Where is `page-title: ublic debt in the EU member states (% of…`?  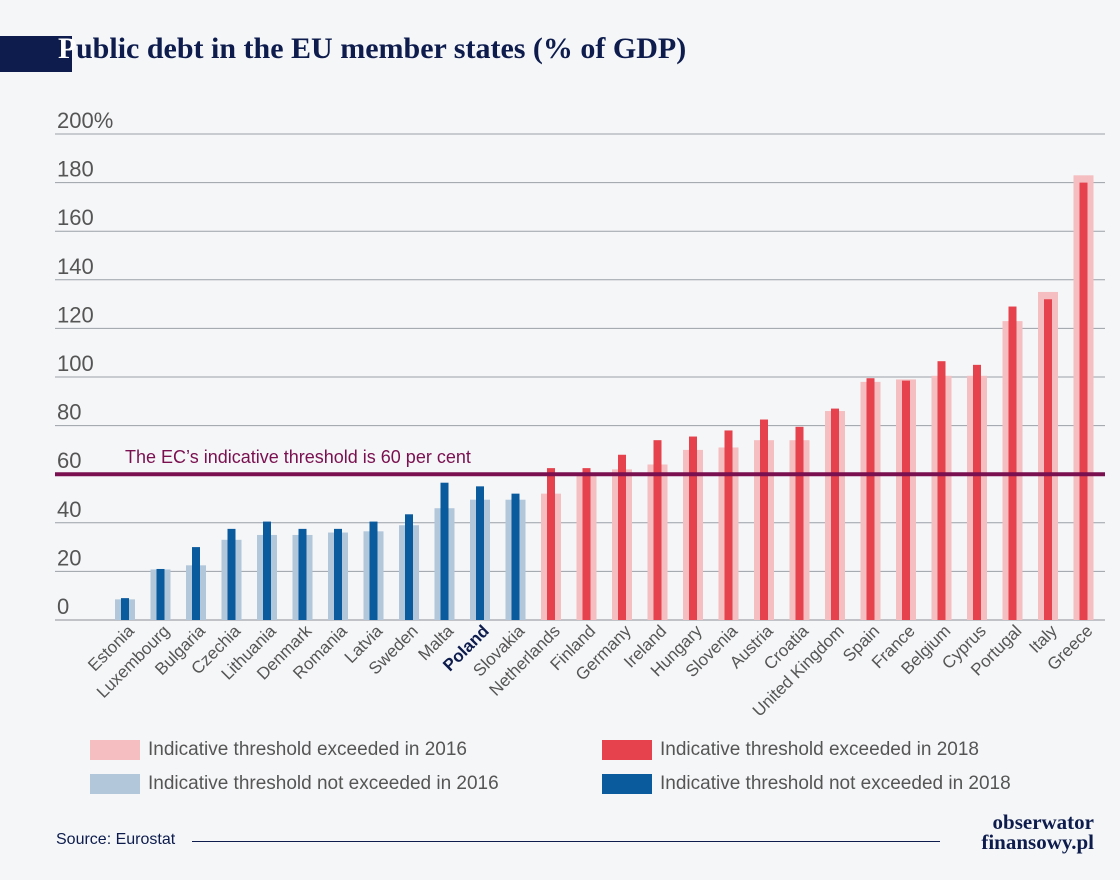 page-title: ublic debt in the EU member states (% of… is located at coordinates (381, 48).